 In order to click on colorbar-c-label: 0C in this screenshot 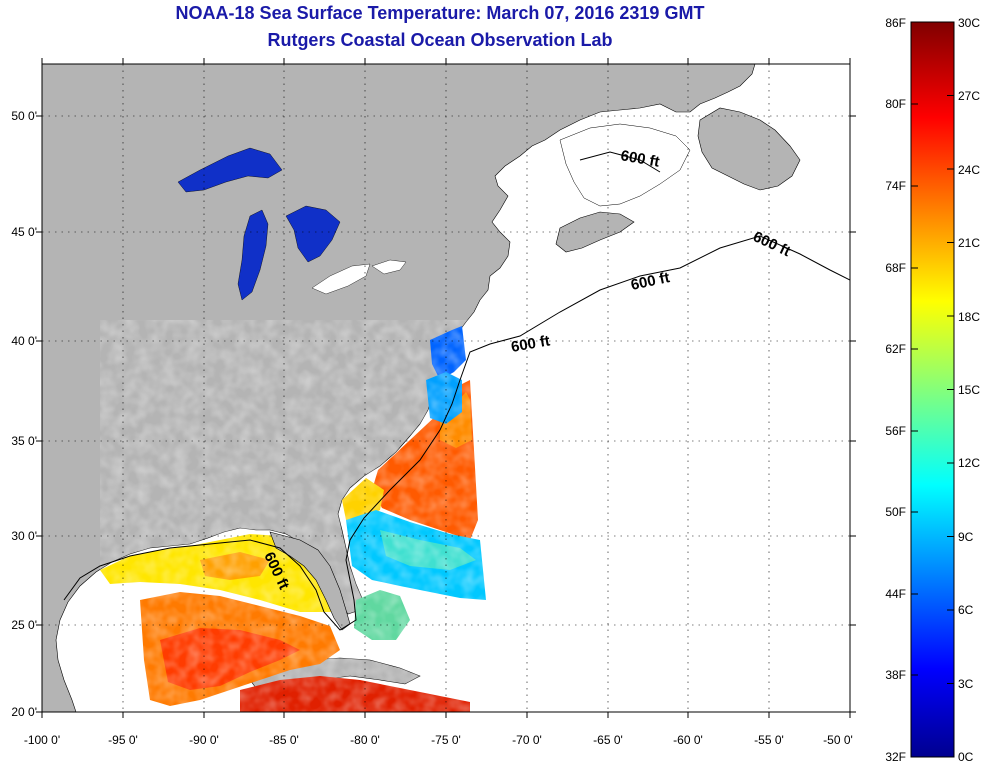, I will do `click(966, 757)`.